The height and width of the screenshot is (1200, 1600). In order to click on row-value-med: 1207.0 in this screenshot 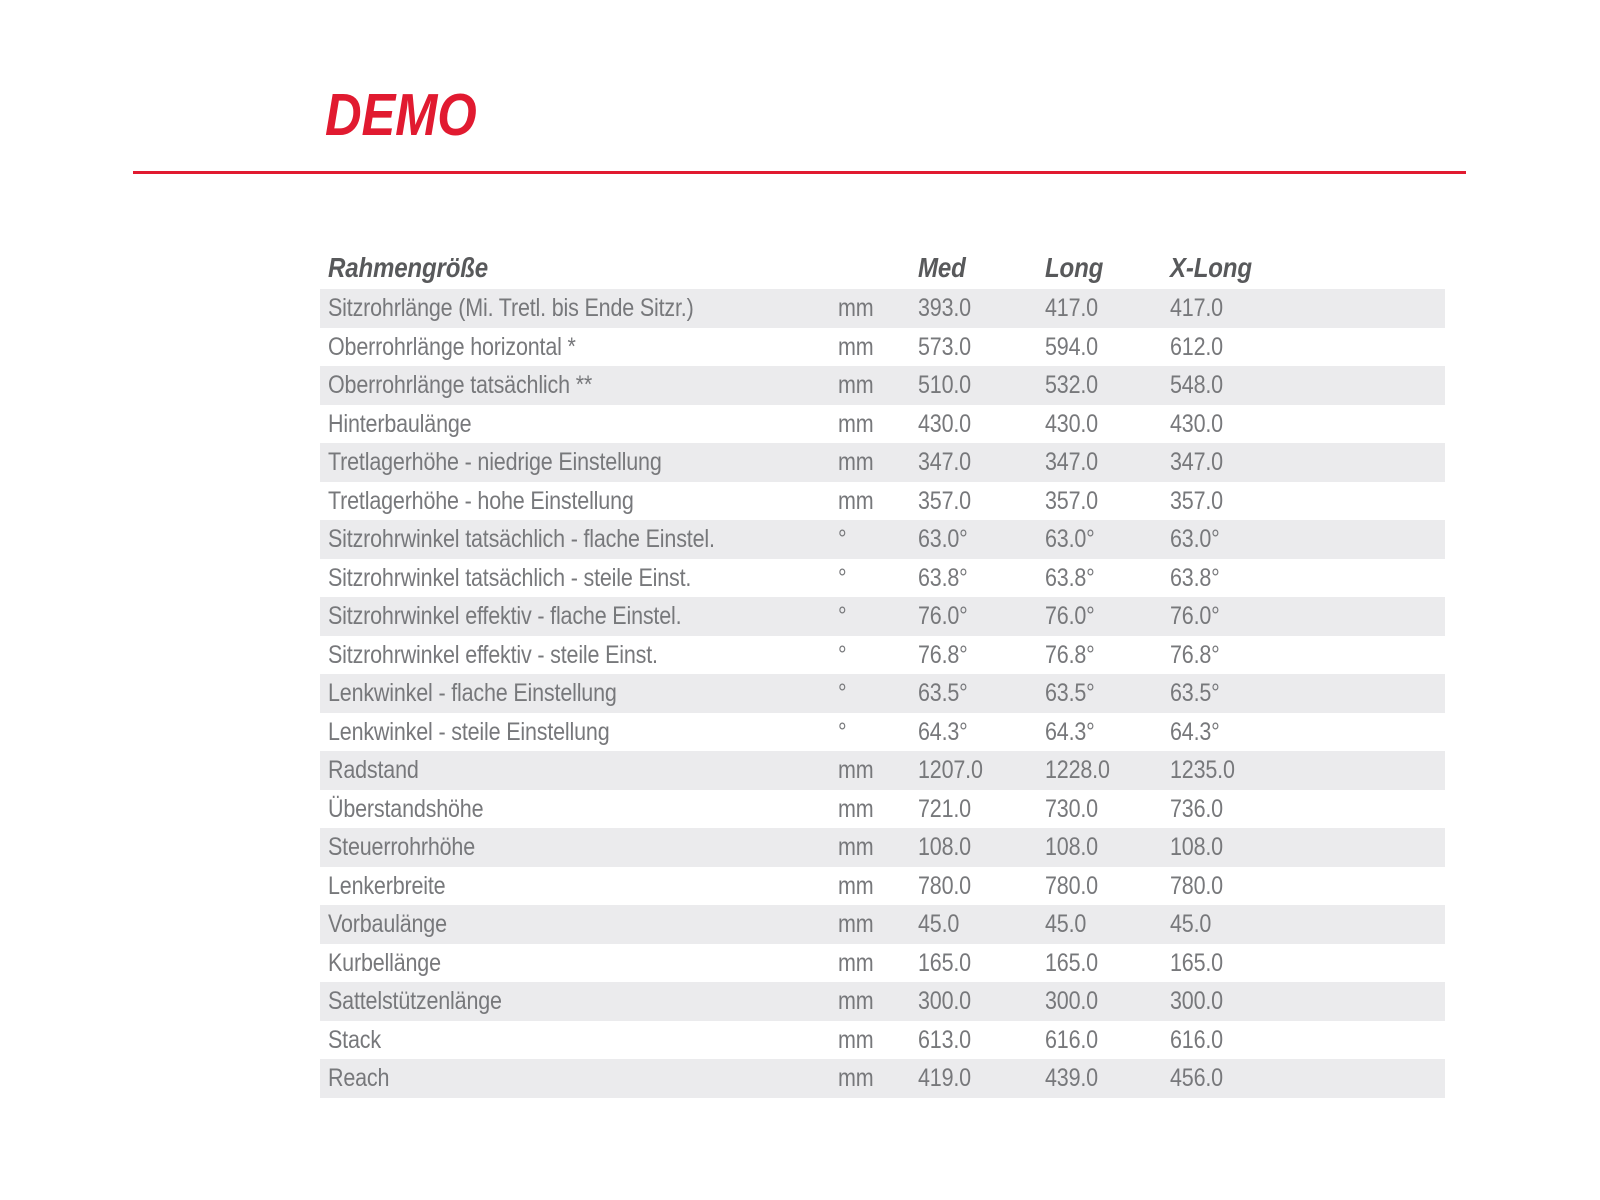, I will do `click(950, 770)`.